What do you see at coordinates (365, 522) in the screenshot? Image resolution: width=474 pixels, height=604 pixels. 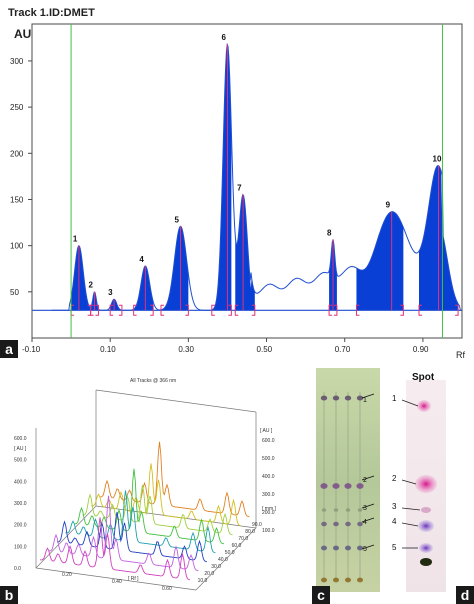 I see `spot-label-4: 4` at bounding box center [365, 522].